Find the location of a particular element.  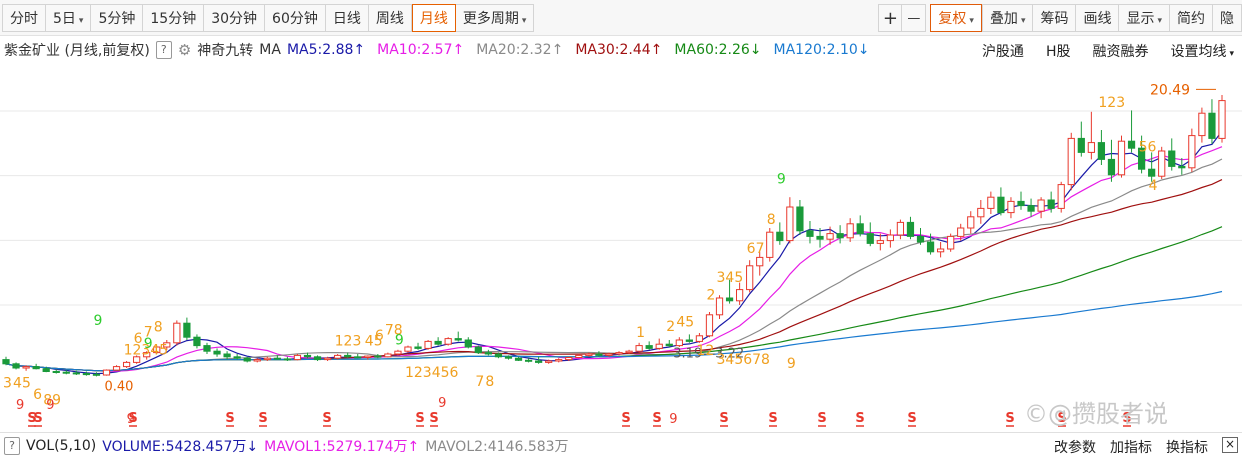

period-tab-5: 60分钟 is located at coordinates (295, 17).